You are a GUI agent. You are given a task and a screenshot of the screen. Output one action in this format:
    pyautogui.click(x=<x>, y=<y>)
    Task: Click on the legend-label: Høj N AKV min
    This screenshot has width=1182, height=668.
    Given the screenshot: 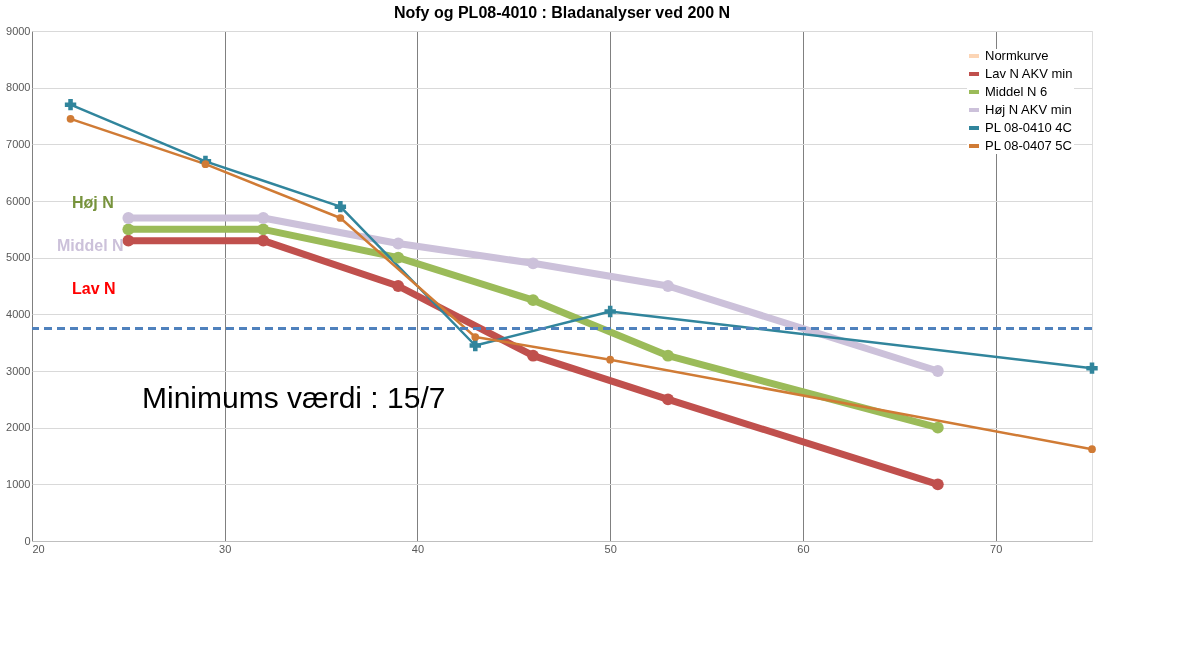 What is the action you would take?
    pyautogui.click(x=1028, y=109)
    